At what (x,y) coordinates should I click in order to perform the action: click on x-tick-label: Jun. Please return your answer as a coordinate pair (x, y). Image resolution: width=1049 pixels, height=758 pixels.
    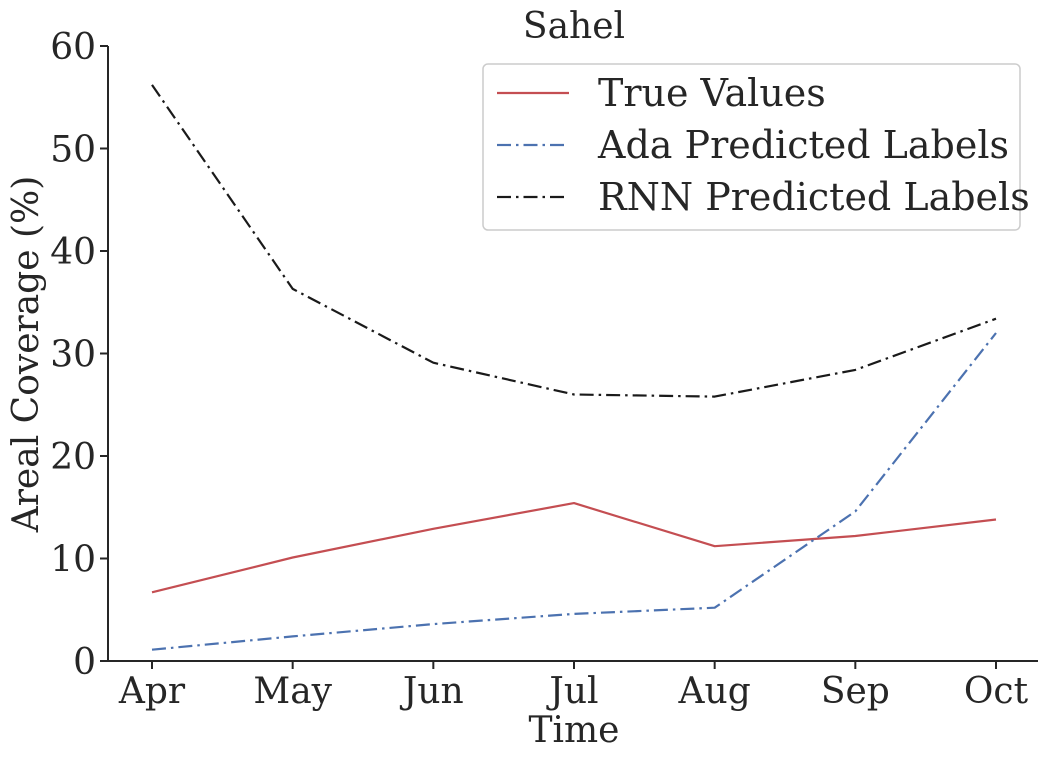
    Looking at the image, I should click on (431, 691).